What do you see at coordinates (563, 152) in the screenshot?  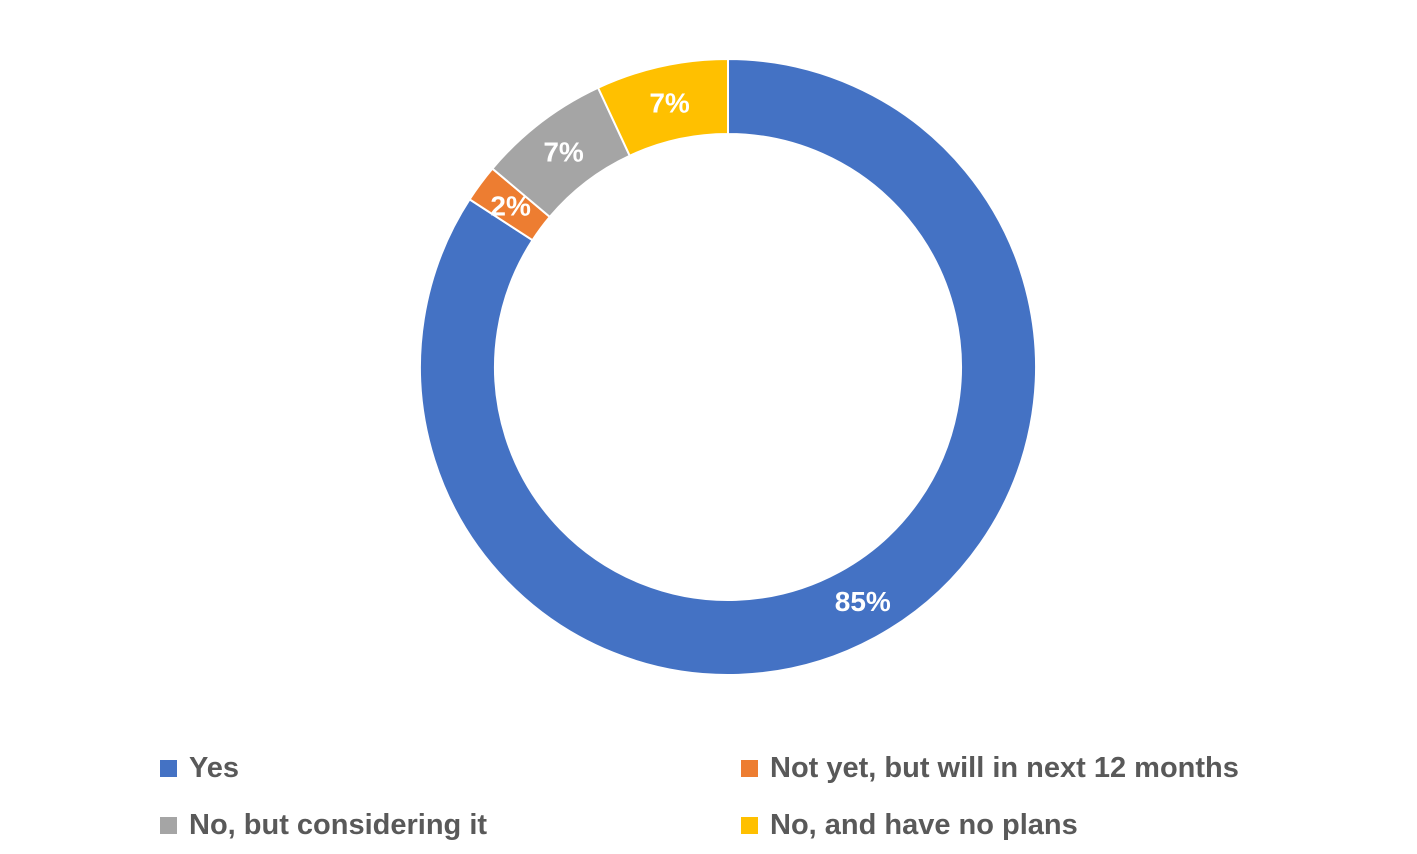 I see `data-label-considering: 7%` at bounding box center [563, 152].